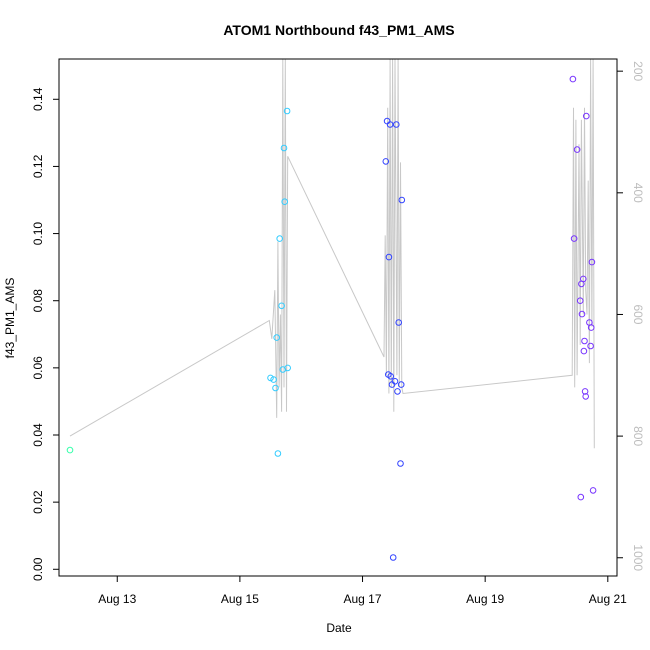 The width and height of the screenshot is (650, 650). What do you see at coordinates (638, 557) in the screenshot?
I see `y2-tick-label: 1000` at bounding box center [638, 557].